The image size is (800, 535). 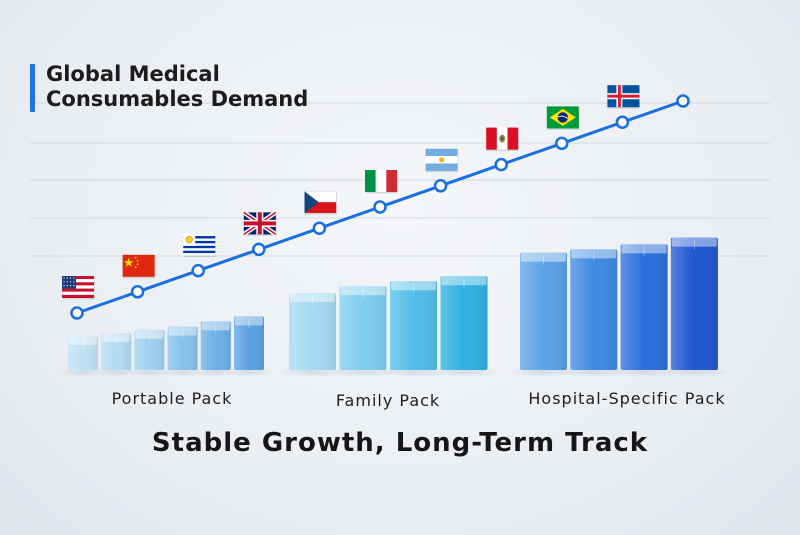 What do you see at coordinates (563, 118) in the screenshot?
I see `brazil-flag` at bounding box center [563, 118].